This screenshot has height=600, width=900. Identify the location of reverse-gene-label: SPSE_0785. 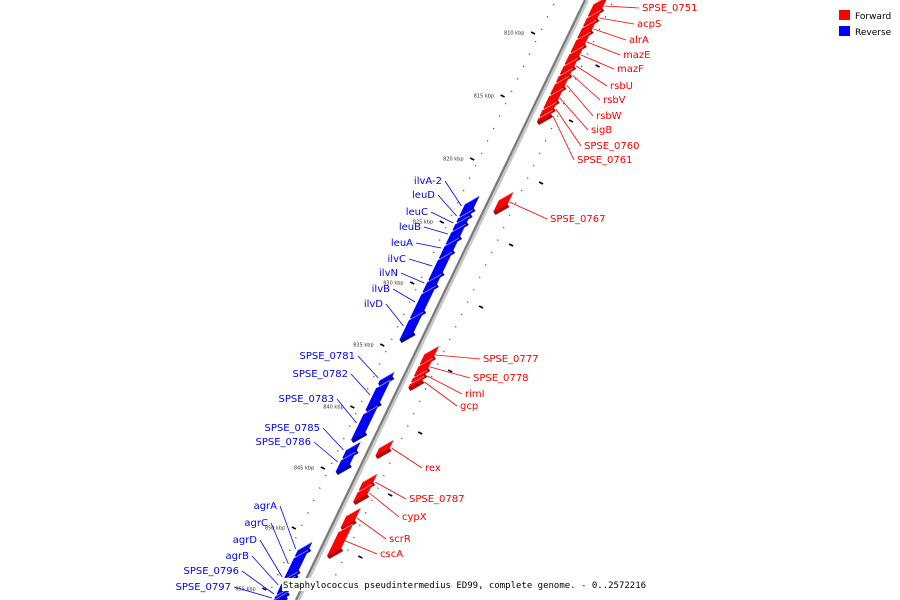
(293, 428).